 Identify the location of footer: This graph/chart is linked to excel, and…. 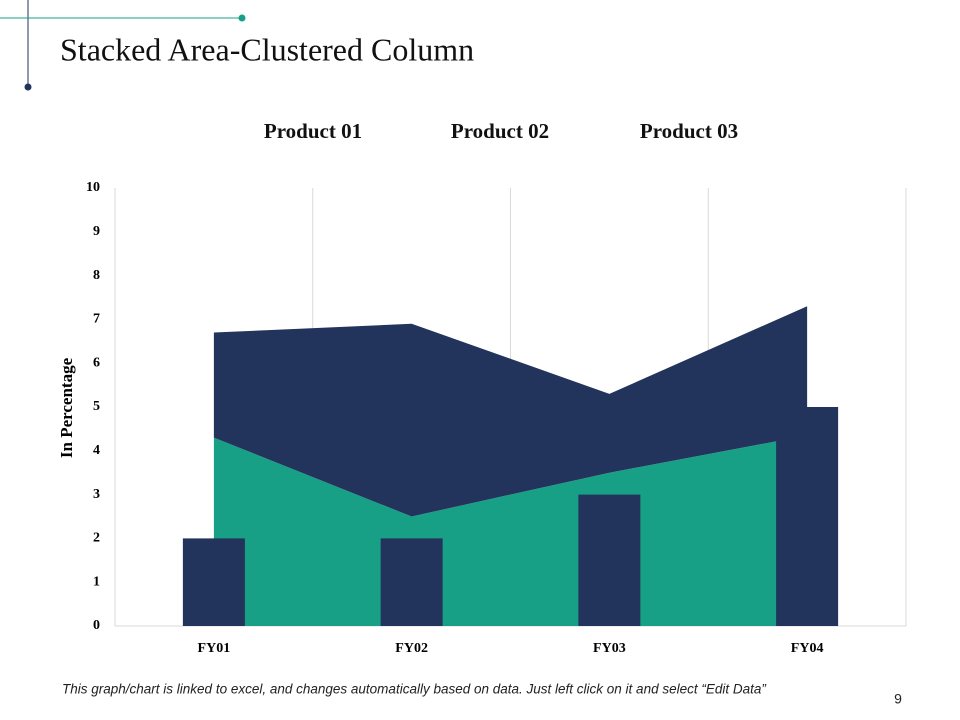
(414, 689).